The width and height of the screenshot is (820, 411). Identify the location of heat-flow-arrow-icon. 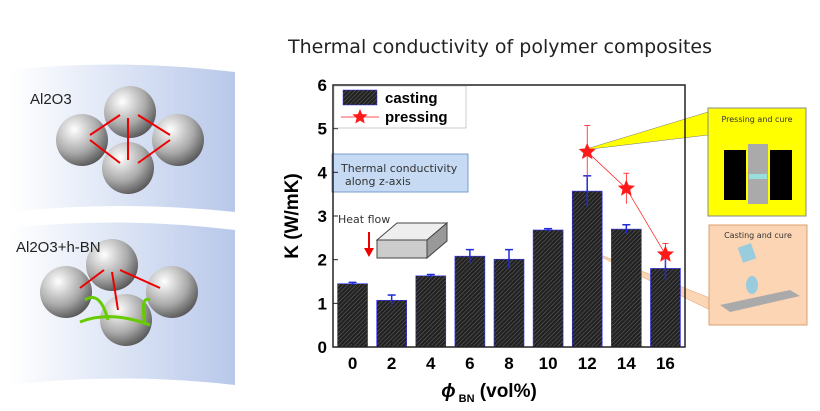
(369, 244).